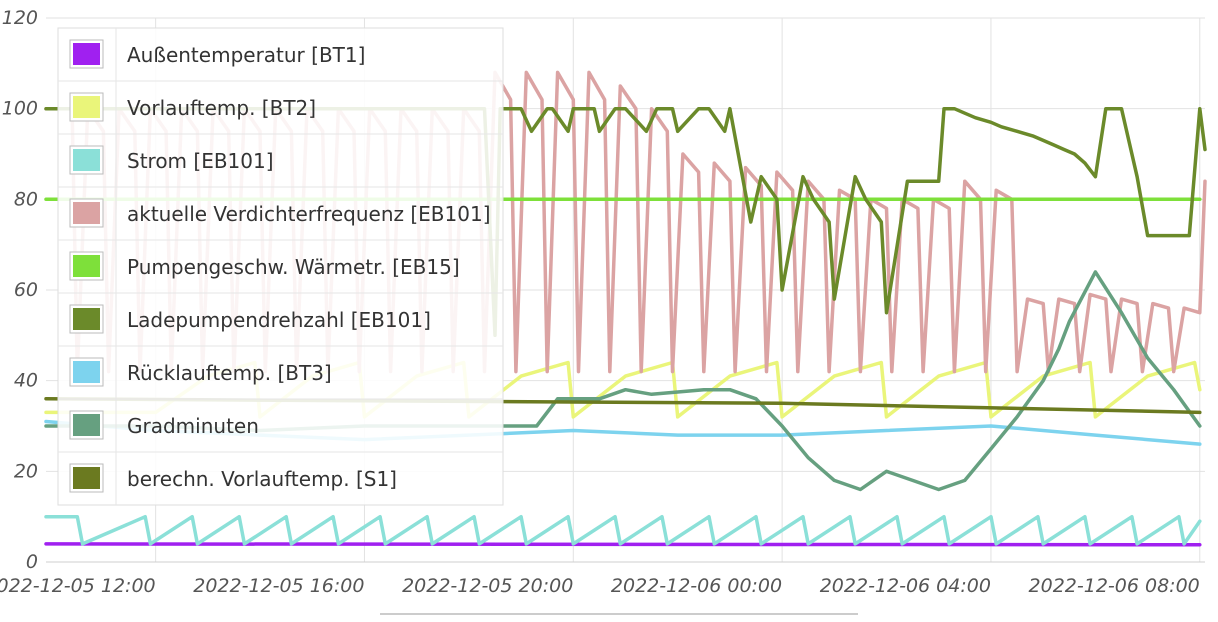 The height and width of the screenshot is (622, 1218). I want to click on legend-label: Ladepumpendrehzahl [EB101], so click(279, 320).